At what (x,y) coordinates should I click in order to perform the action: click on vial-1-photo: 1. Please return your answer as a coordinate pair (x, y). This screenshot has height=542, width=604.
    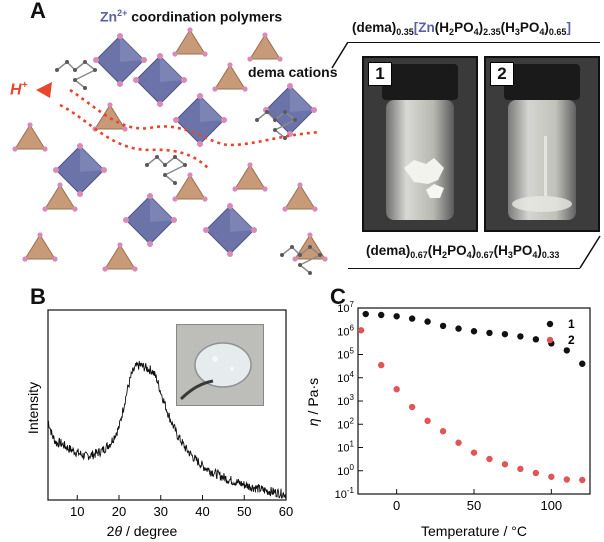
    Looking at the image, I should click on (420, 144).